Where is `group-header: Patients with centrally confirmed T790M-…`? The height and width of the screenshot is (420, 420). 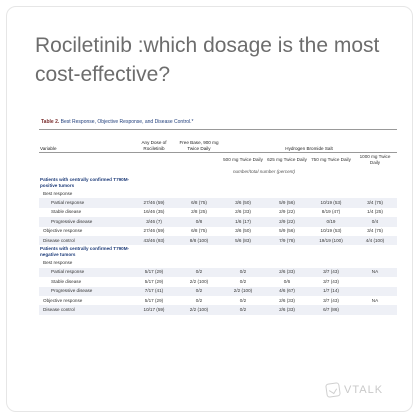 group-header: Patients with centrally confirmed T790M-… is located at coordinates (218, 182).